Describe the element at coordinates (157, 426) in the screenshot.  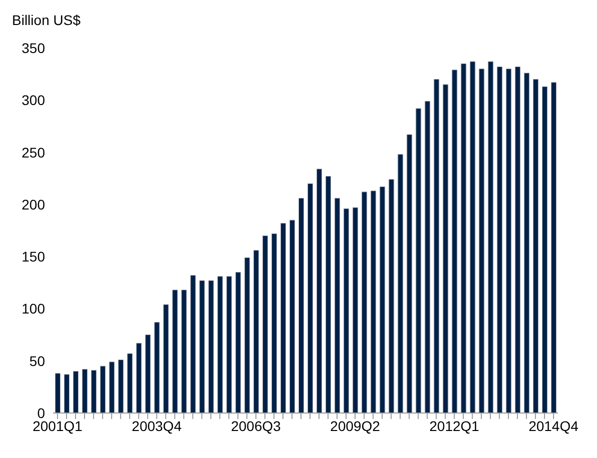
I see `x-tick-label: 2003Q4` at that location.